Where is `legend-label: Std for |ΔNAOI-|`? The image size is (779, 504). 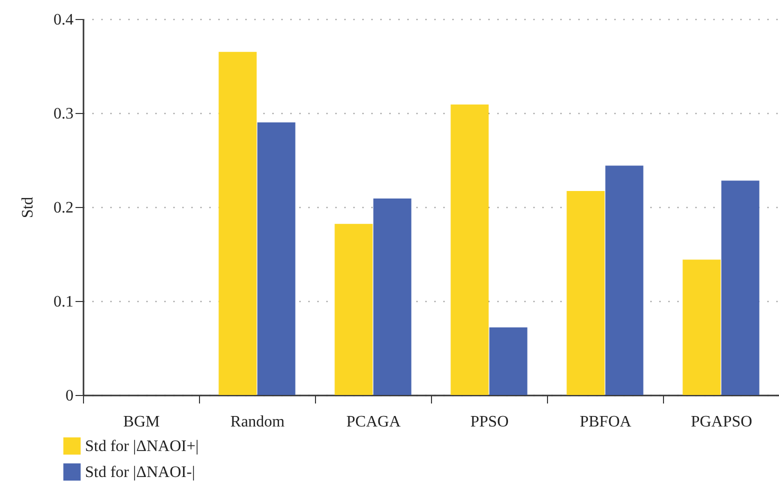 legend-label: Std for |ΔNAOI-| is located at coordinates (140, 472).